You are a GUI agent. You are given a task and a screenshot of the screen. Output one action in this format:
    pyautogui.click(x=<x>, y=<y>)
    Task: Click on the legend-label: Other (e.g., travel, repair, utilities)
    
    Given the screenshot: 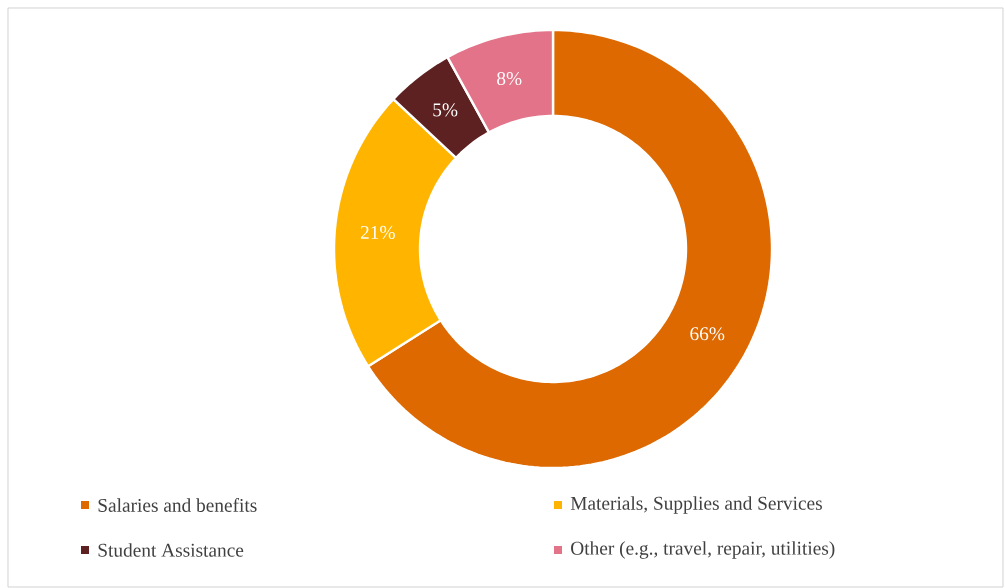 What is the action you would take?
    pyautogui.click(x=703, y=550)
    